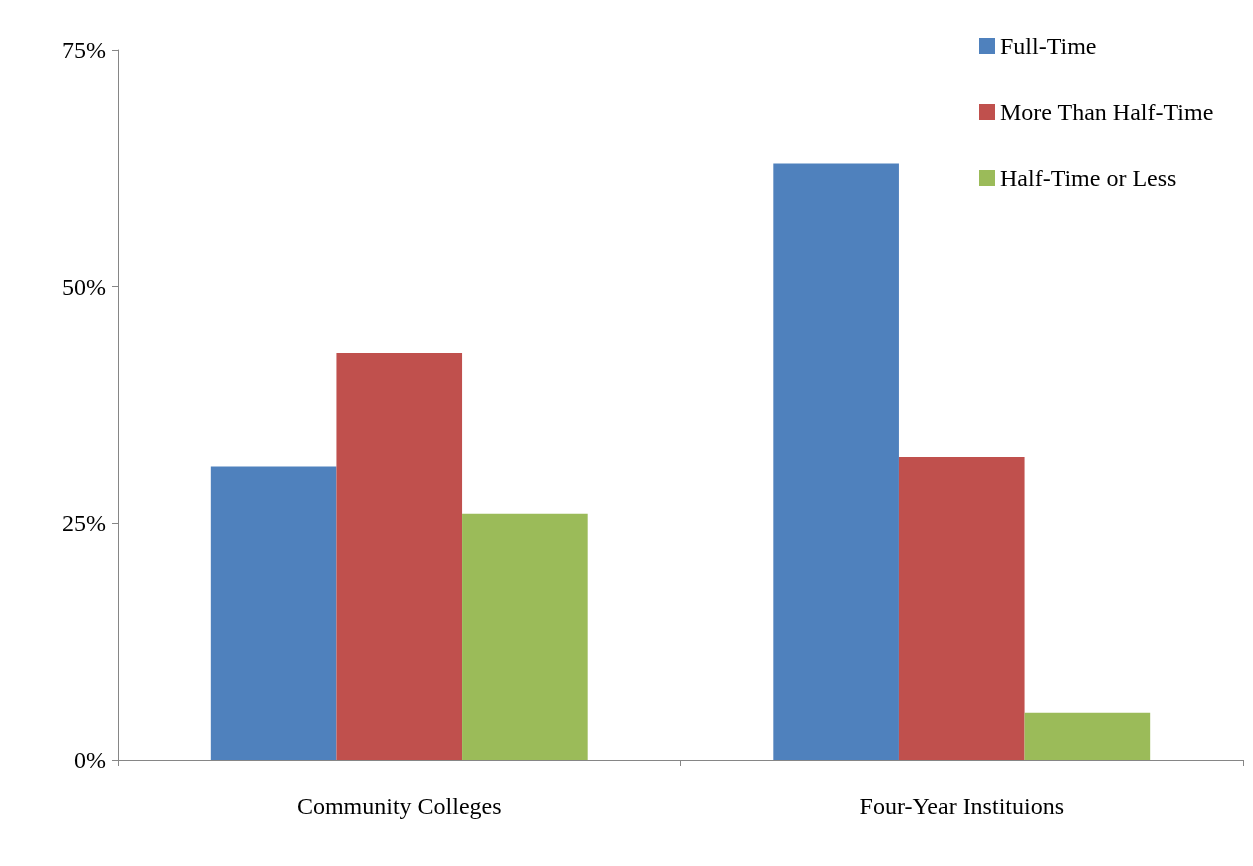  Describe the element at coordinates (84, 50) in the screenshot. I see `y-tick-label: 75%` at that location.